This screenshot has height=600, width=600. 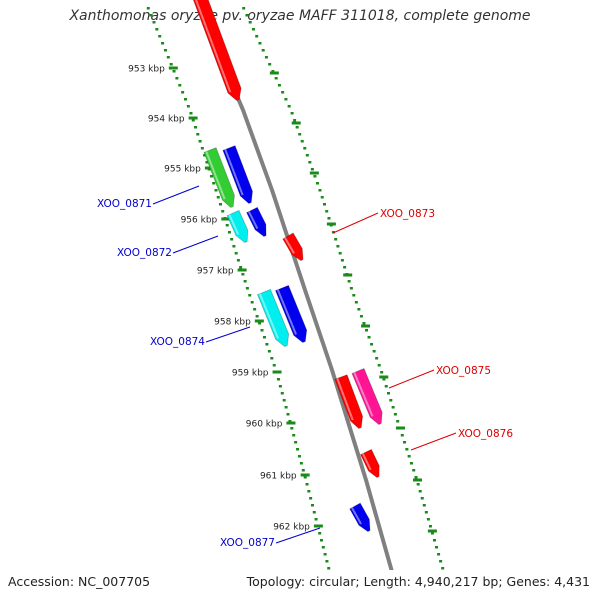 I want to click on gene-arrow-xoo-0874-blue, so click(x=291, y=313).